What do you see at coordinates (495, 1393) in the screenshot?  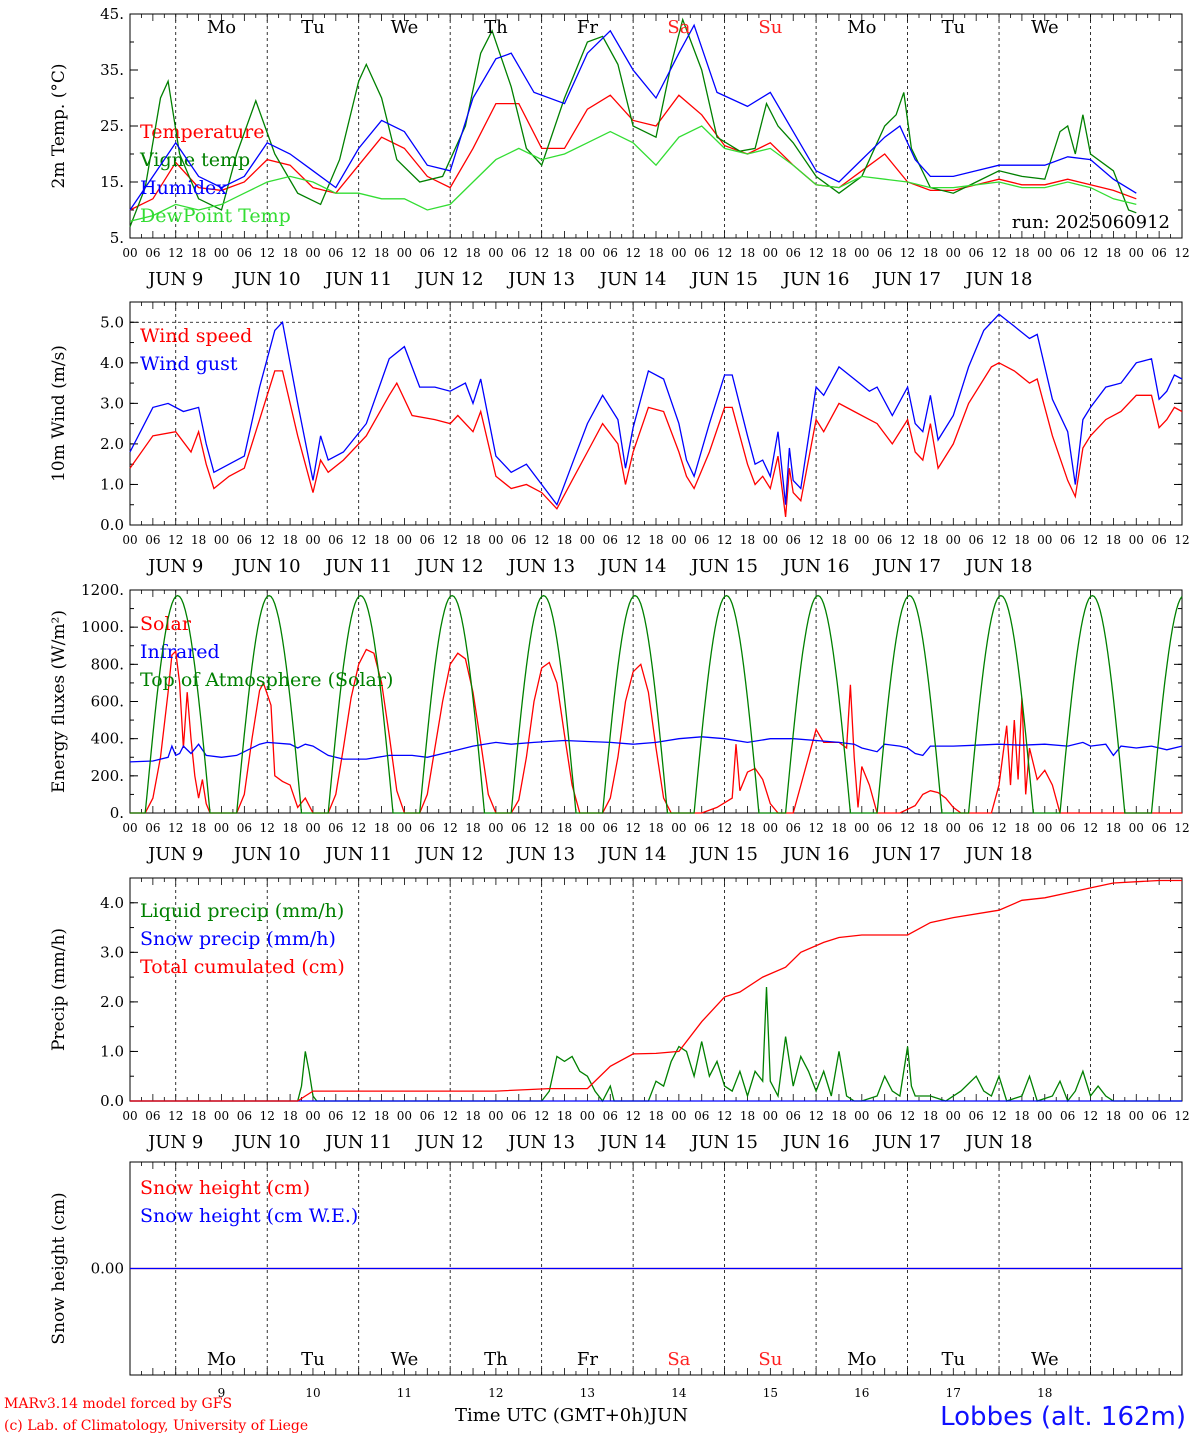 I see `day-number: 12` at bounding box center [495, 1393].